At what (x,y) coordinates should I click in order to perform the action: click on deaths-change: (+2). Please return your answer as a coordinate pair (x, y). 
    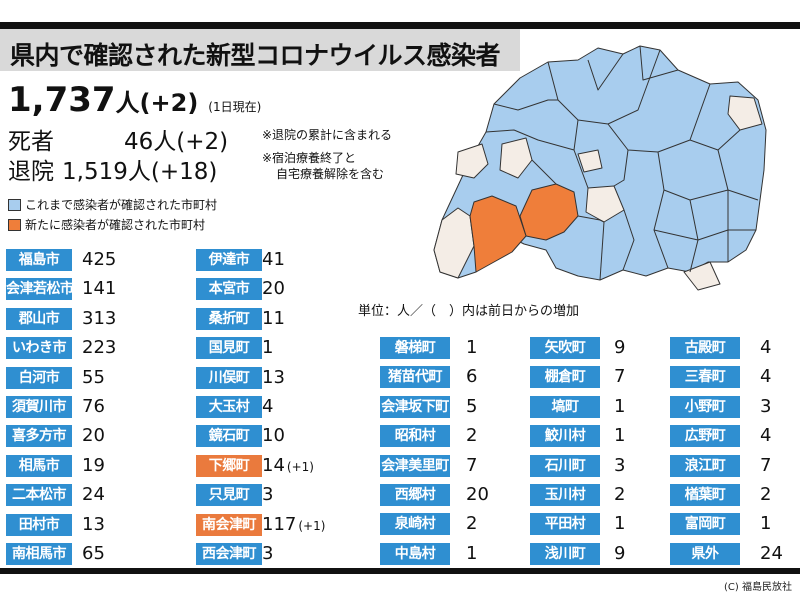
    Looking at the image, I should click on (202, 142).